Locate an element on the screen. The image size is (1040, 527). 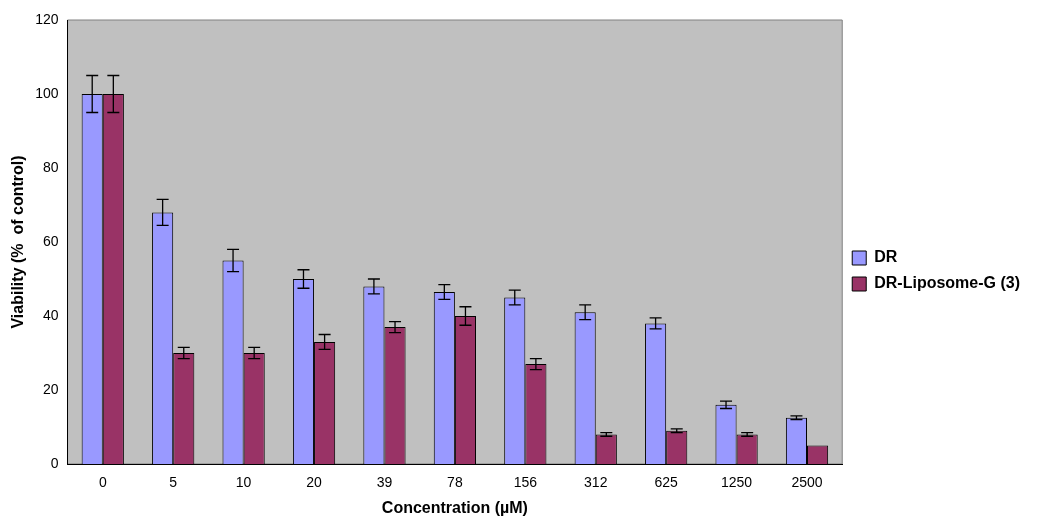
y-tick-label: 0 is located at coordinates (54, 462).